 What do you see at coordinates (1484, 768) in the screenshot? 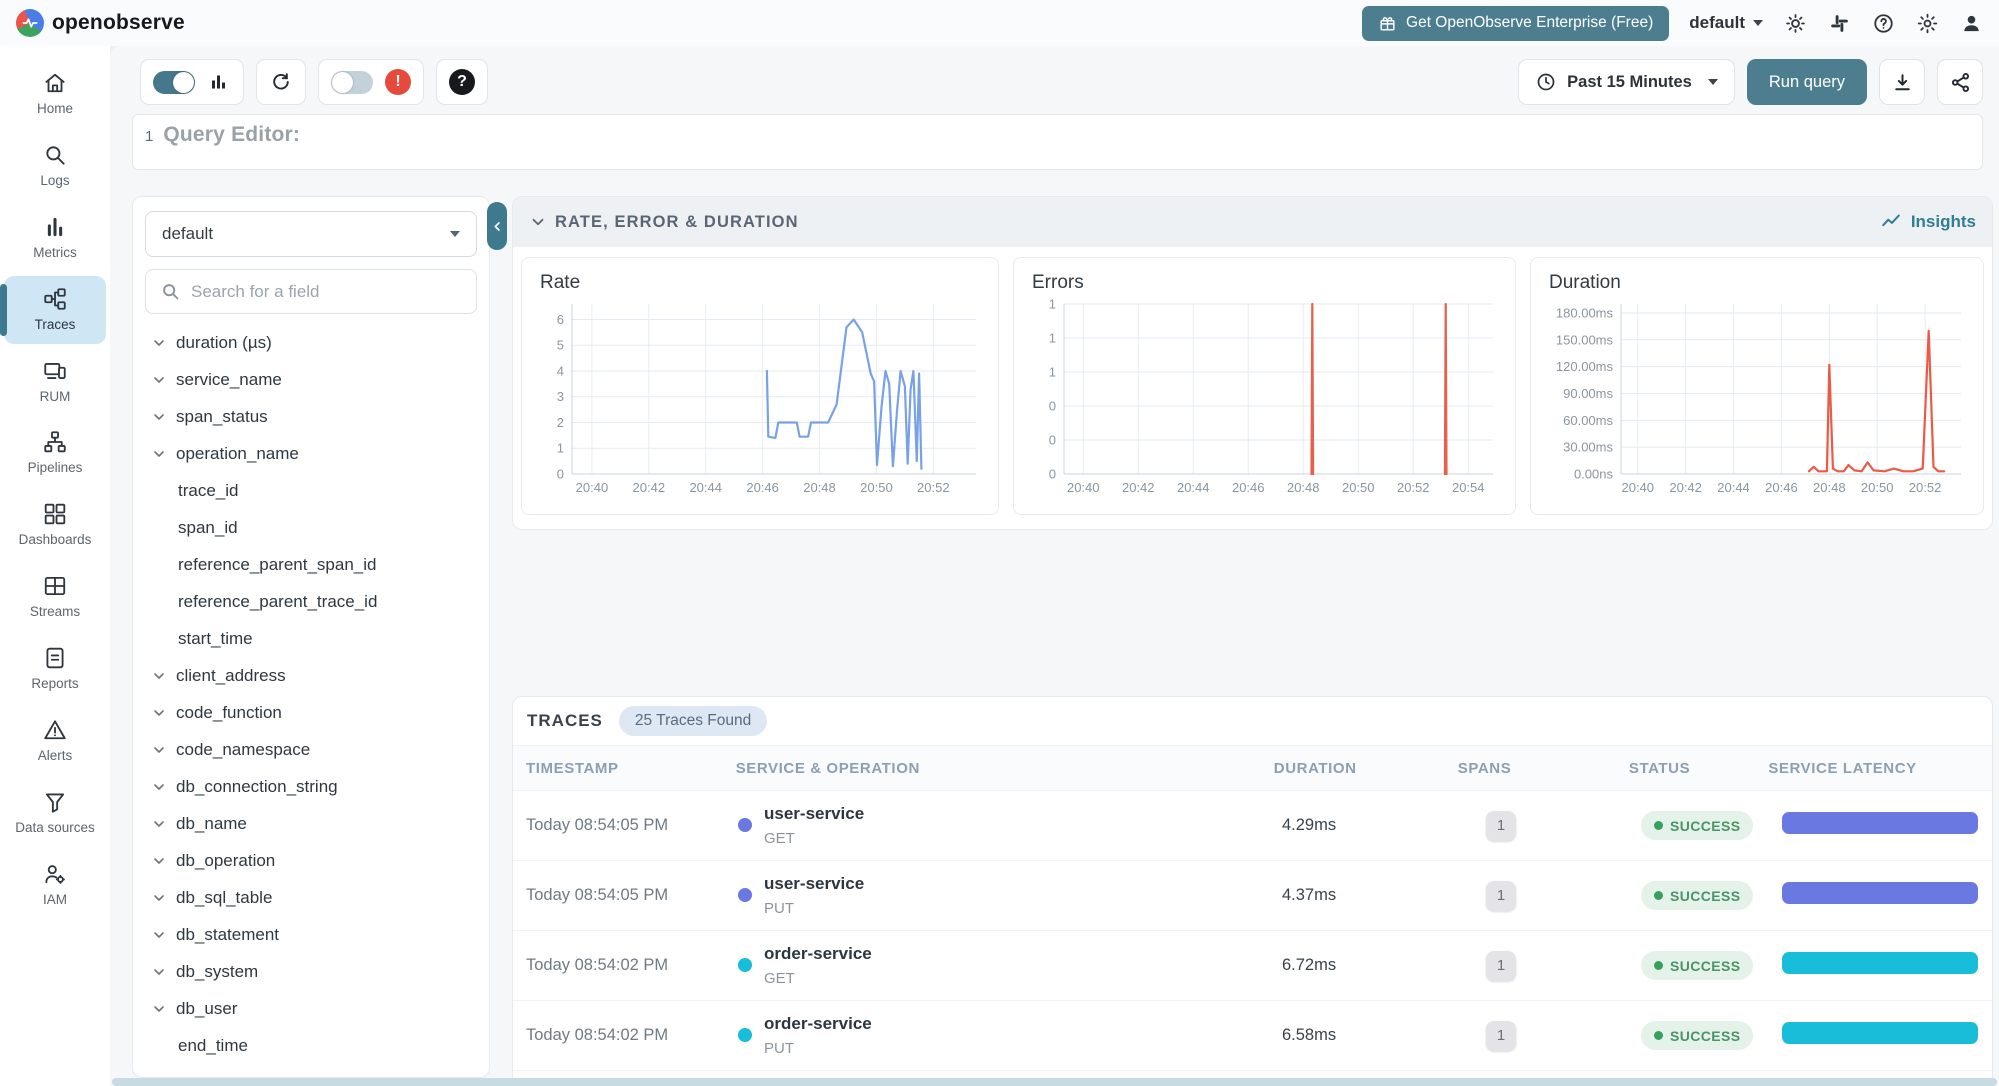
I see `column-header-spans: SPANS` at bounding box center [1484, 768].